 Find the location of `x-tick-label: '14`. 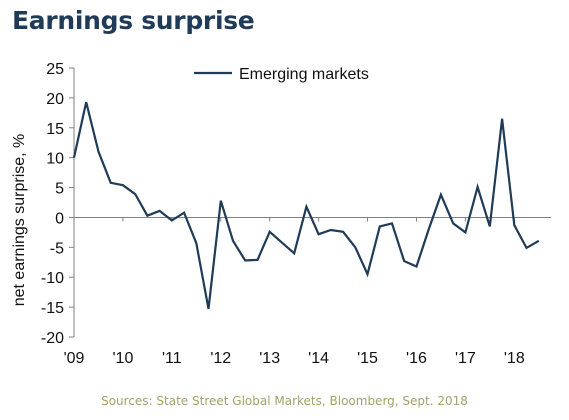

x-tick-label: '14 is located at coordinates (318, 358).